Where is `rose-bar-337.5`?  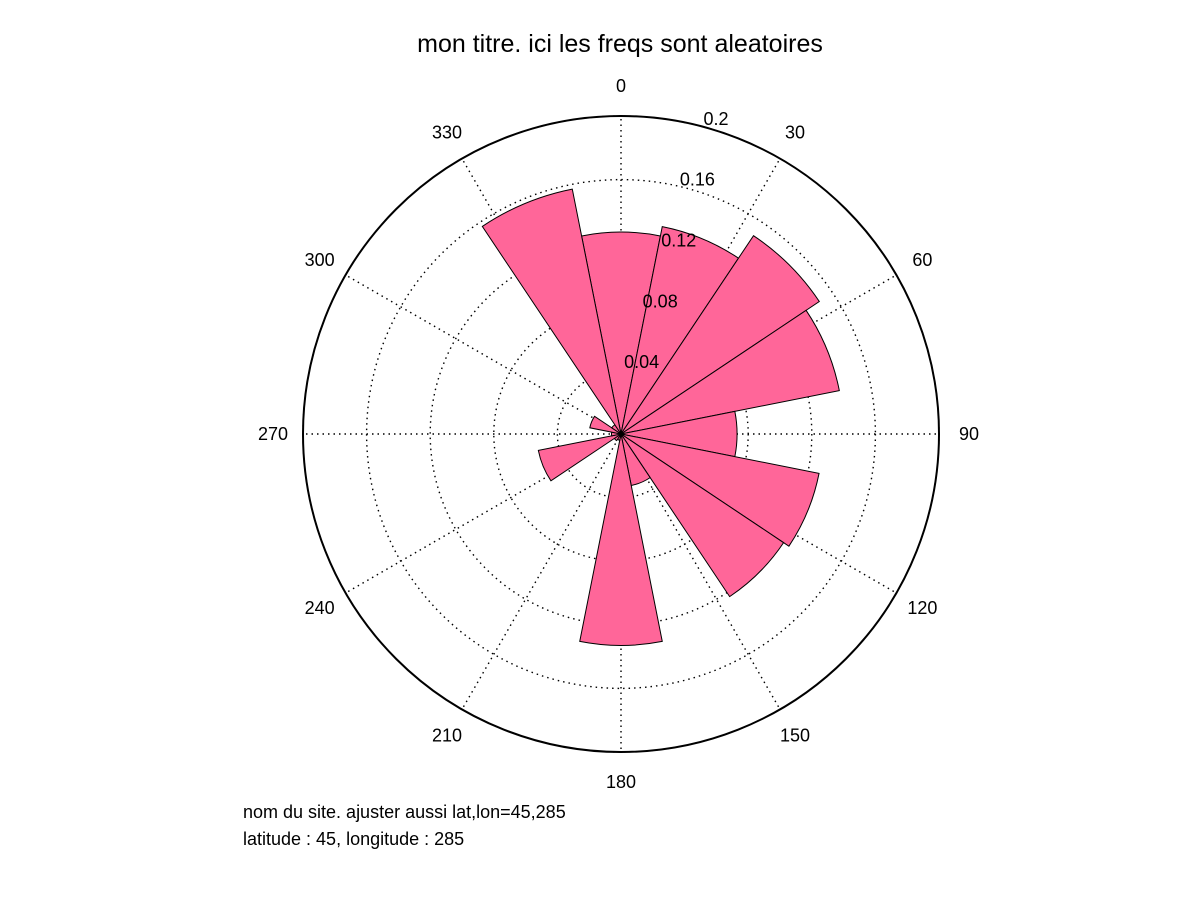 rose-bar-337.5 is located at coordinates (551, 311).